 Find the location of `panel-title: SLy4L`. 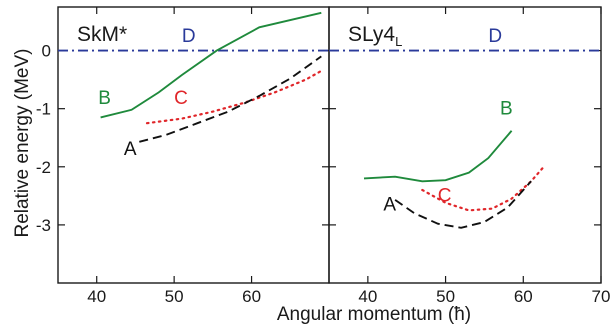

panel-title: SLy4L is located at coordinates (375, 36).